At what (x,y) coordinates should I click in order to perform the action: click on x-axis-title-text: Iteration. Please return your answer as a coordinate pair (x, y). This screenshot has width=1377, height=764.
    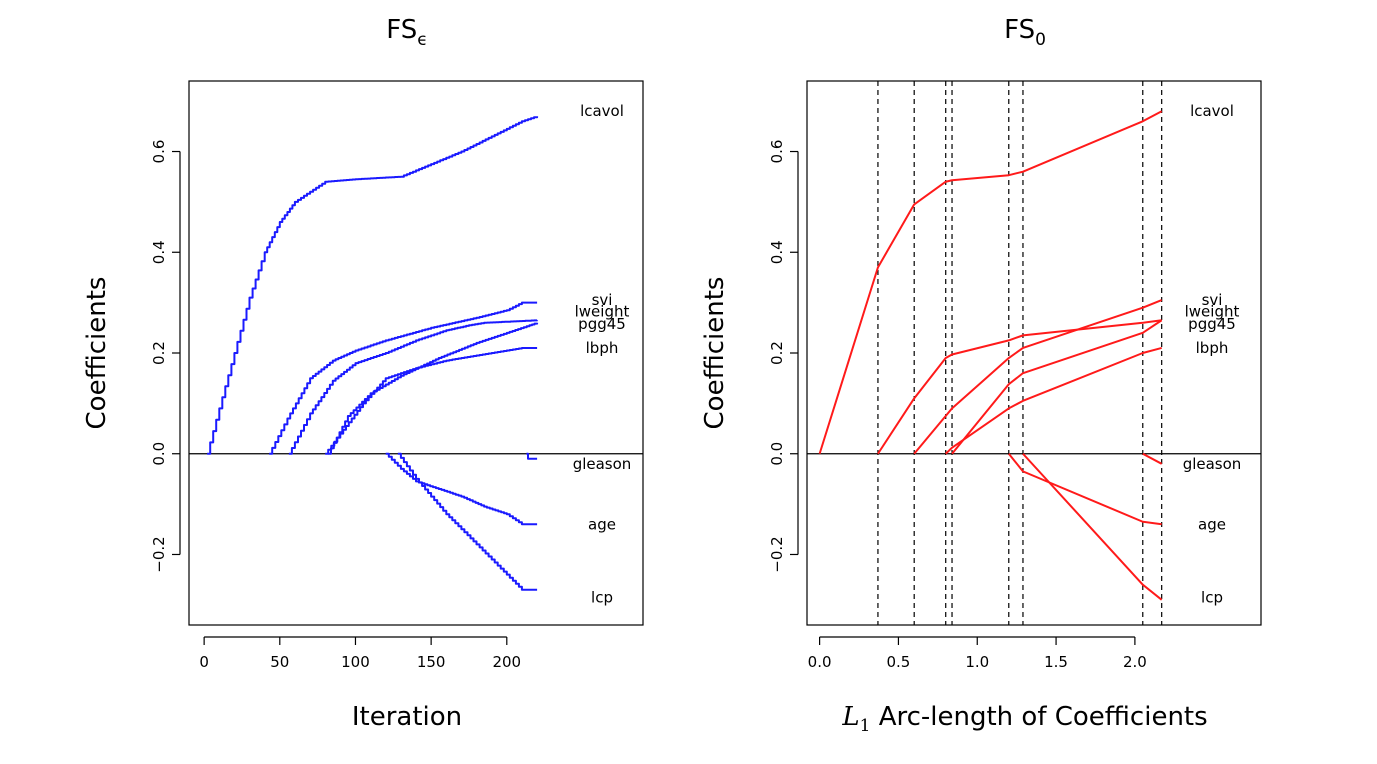
    Looking at the image, I should click on (407, 717).